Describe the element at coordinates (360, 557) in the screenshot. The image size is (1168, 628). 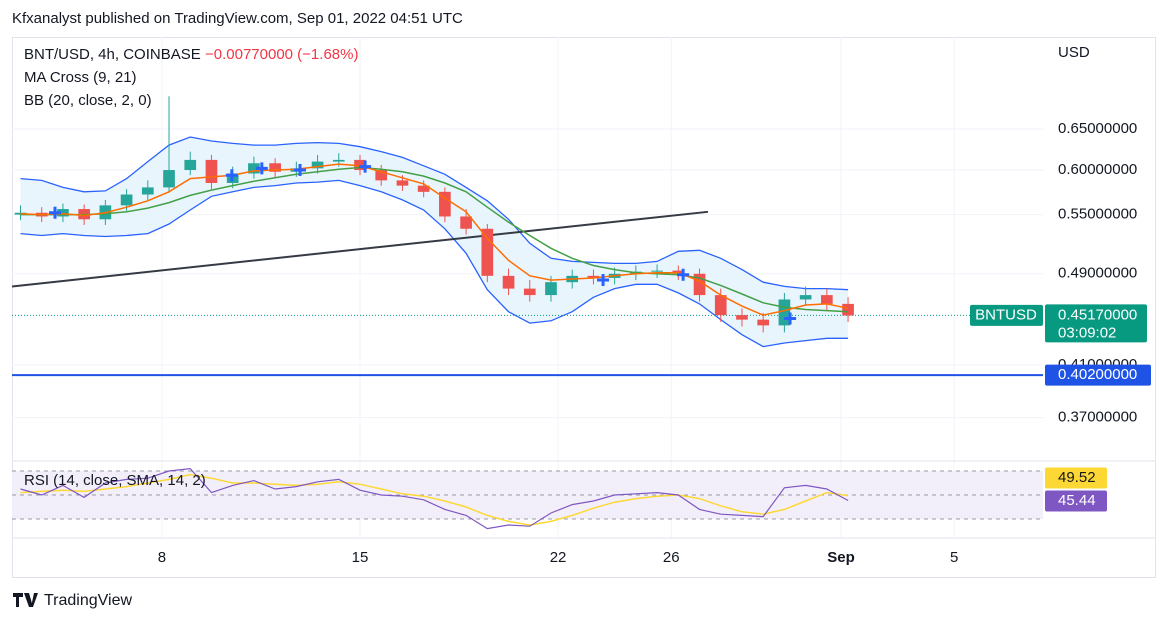
I see `x-tick-label: 15` at that location.